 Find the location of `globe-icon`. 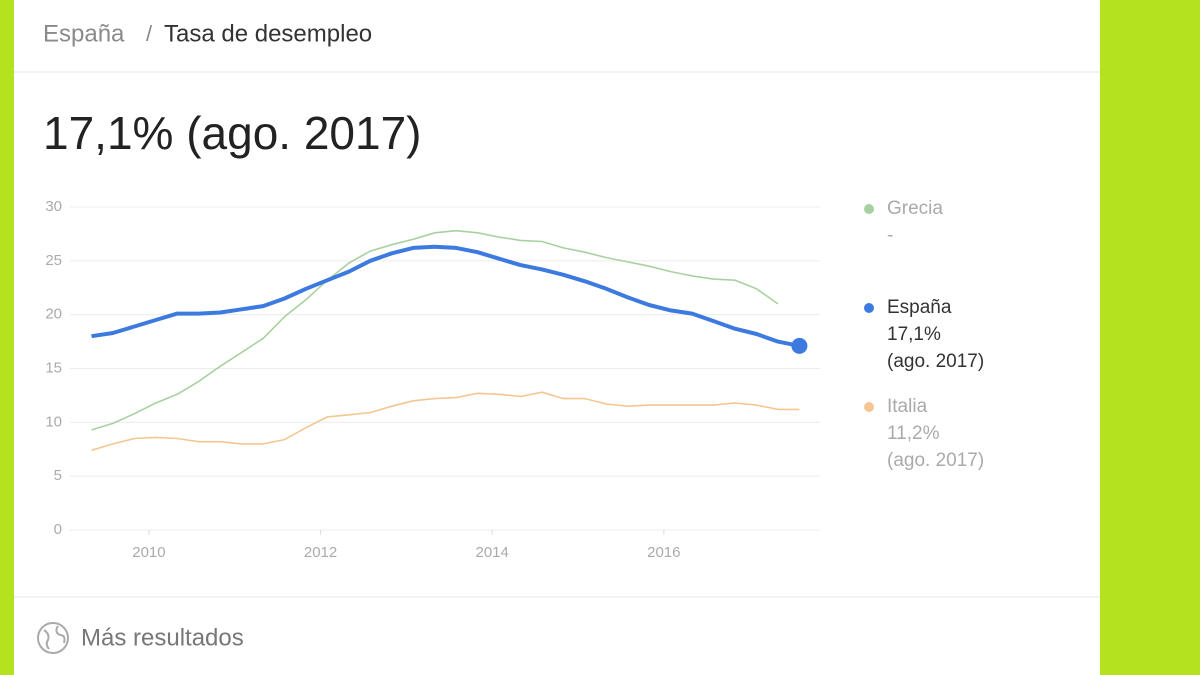

globe-icon is located at coordinates (53, 638).